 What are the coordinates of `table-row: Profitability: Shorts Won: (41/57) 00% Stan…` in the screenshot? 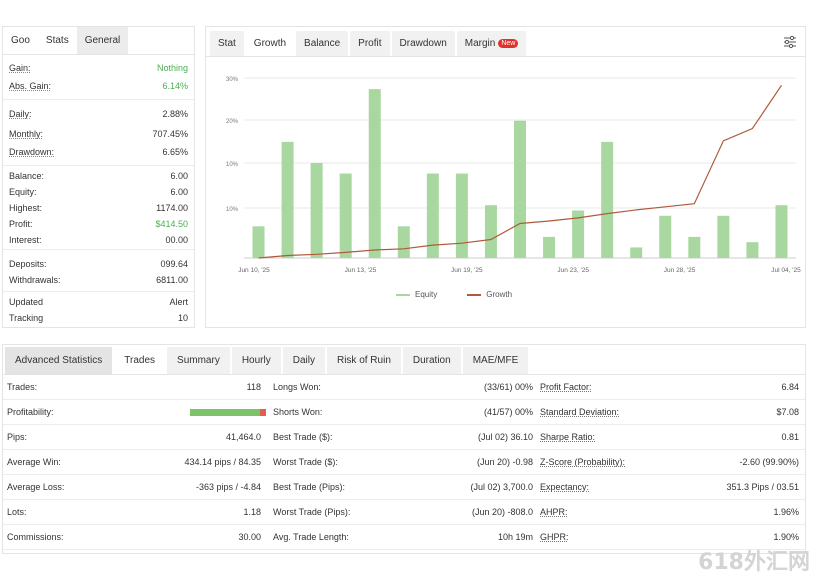 It's located at (404, 412).